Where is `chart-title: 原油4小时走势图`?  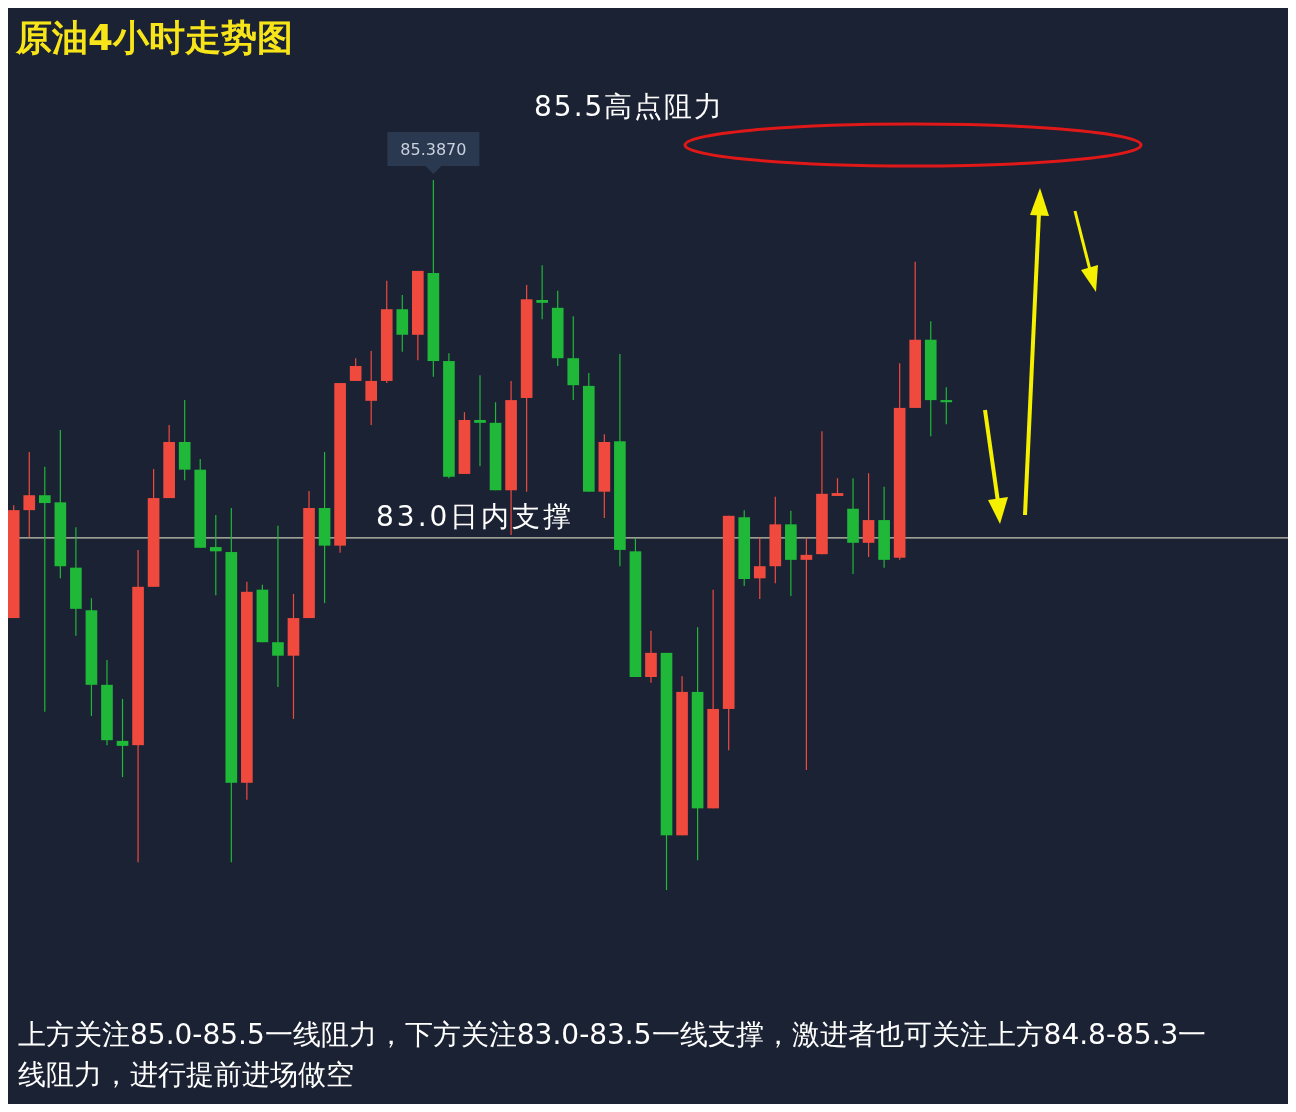
chart-title: 原油4小时走势图 is located at coordinates (154, 37).